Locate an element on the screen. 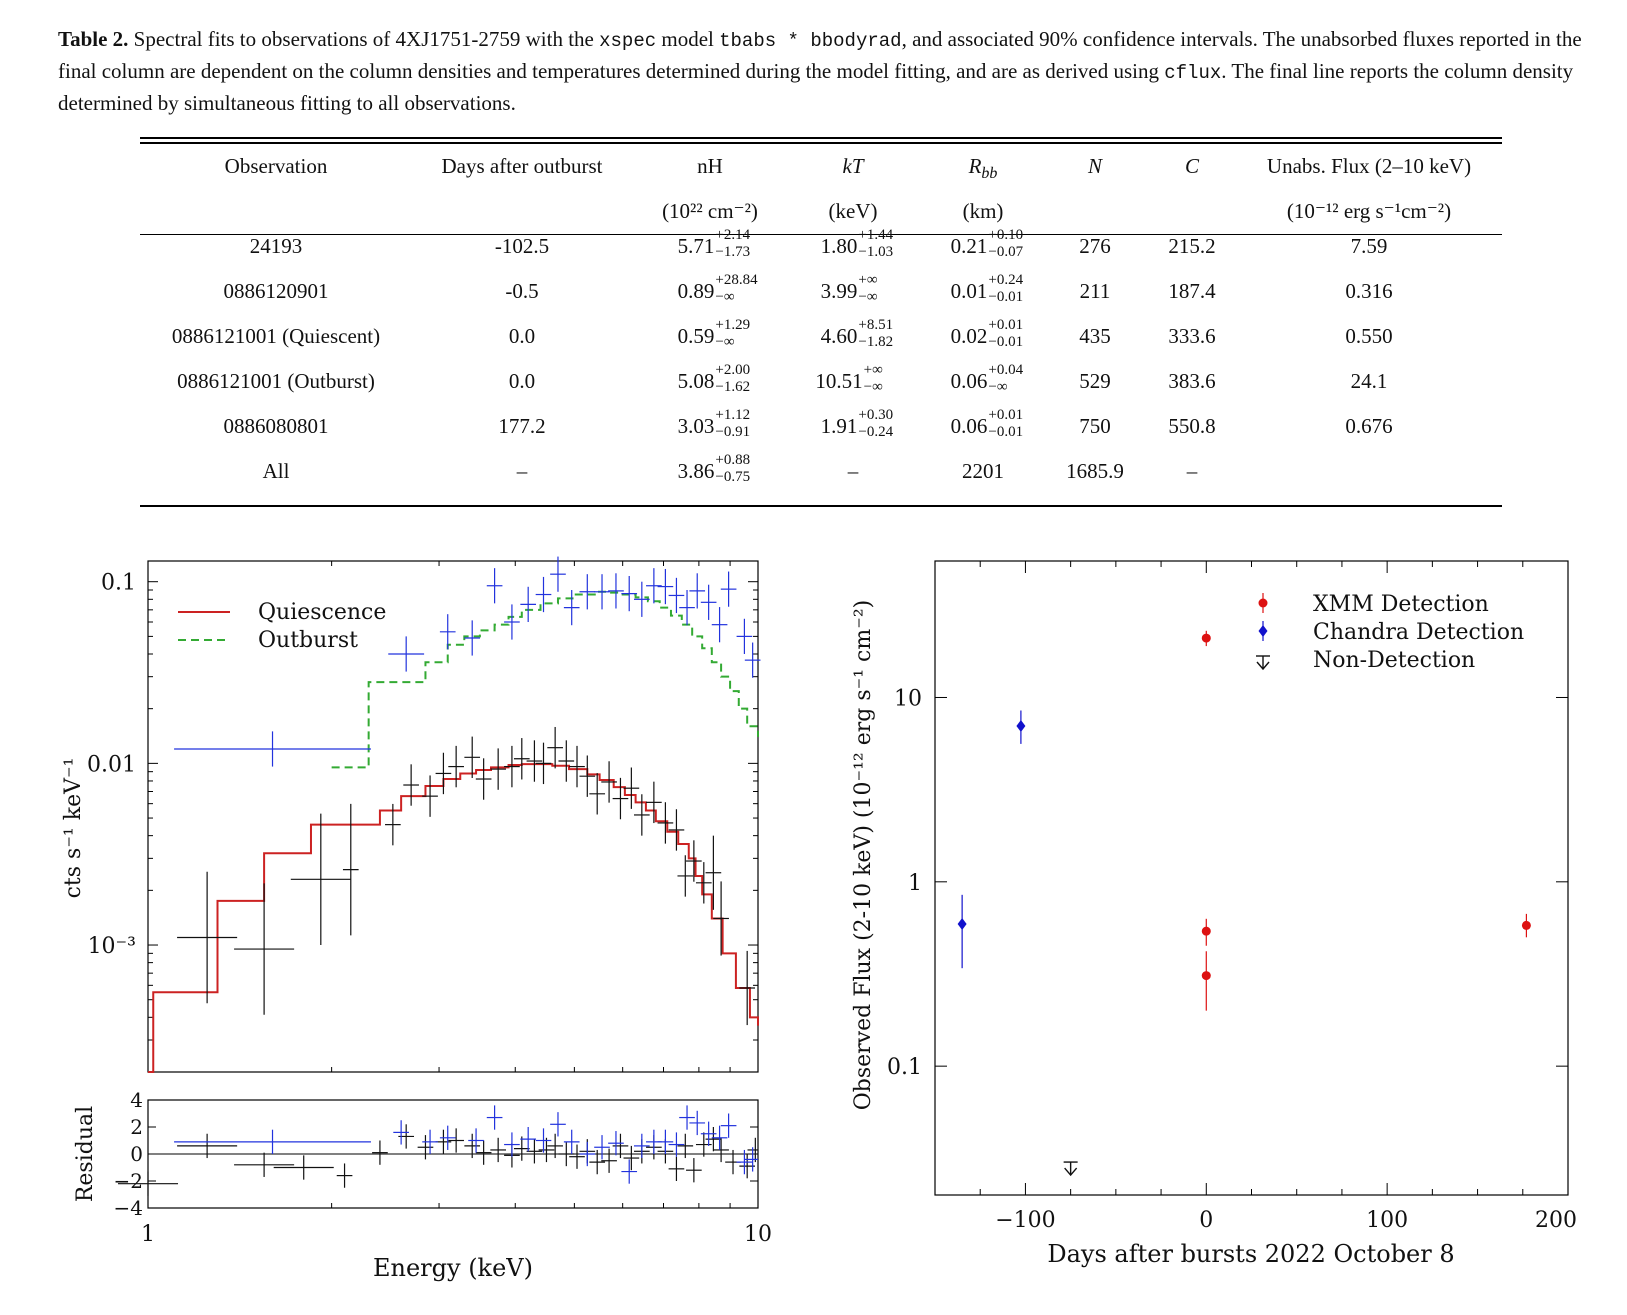 The image size is (1627, 1315). cell-kt: 4.60 +8.51 −1.82 is located at coordinates (857, 333).